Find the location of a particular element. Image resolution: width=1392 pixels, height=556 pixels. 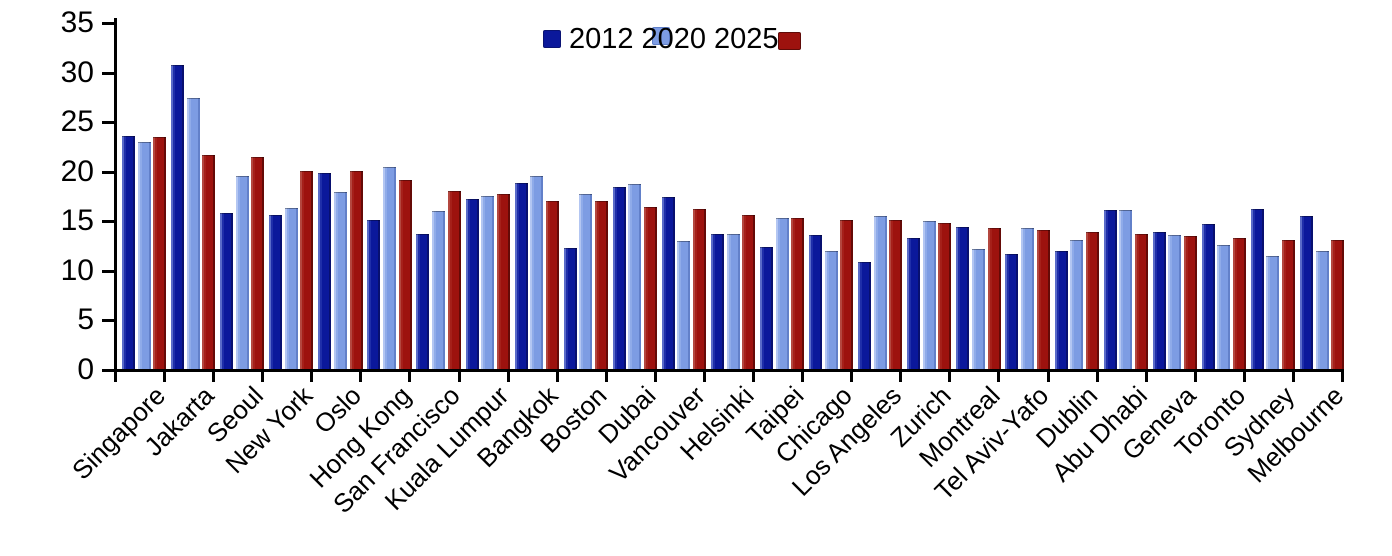

bar-group-new-york is located at coordinates (289, 195).